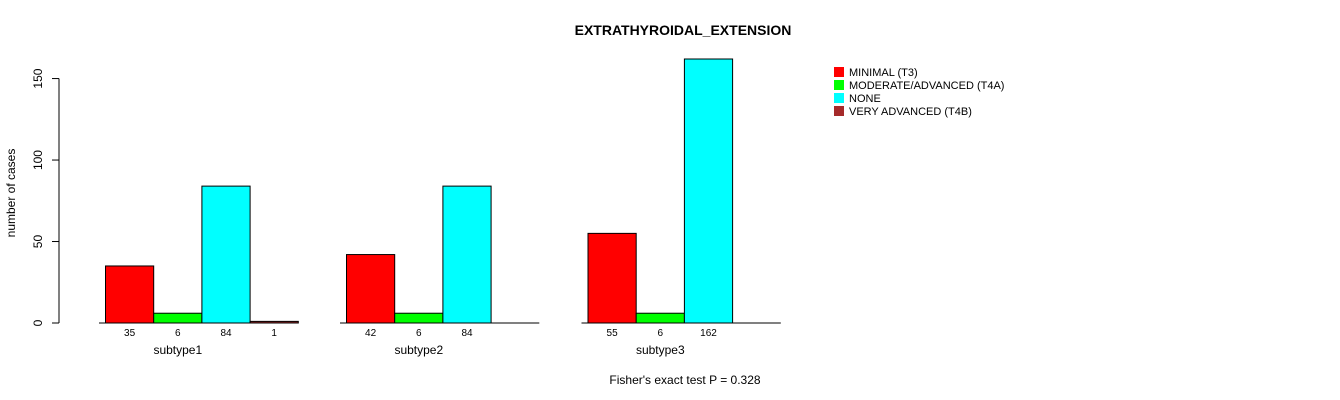  What do you see at coordinates (683, 30) in the screenshot?
I see `chart-title: EXTRATHYROIDAL_EXTENSION` at bounding box center [683, 30].